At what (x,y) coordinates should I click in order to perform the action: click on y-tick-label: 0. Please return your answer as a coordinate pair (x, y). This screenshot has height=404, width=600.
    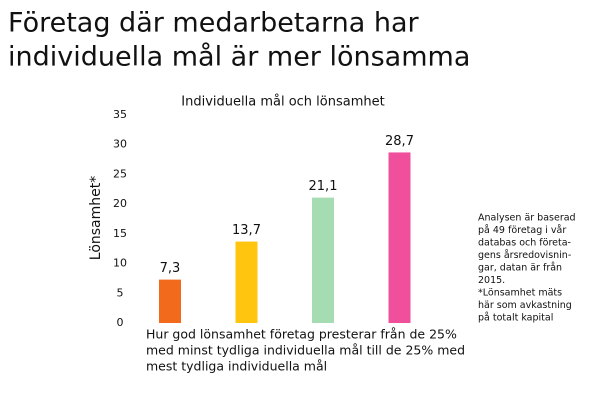
    Looking at the image, I should click on (120, 322).